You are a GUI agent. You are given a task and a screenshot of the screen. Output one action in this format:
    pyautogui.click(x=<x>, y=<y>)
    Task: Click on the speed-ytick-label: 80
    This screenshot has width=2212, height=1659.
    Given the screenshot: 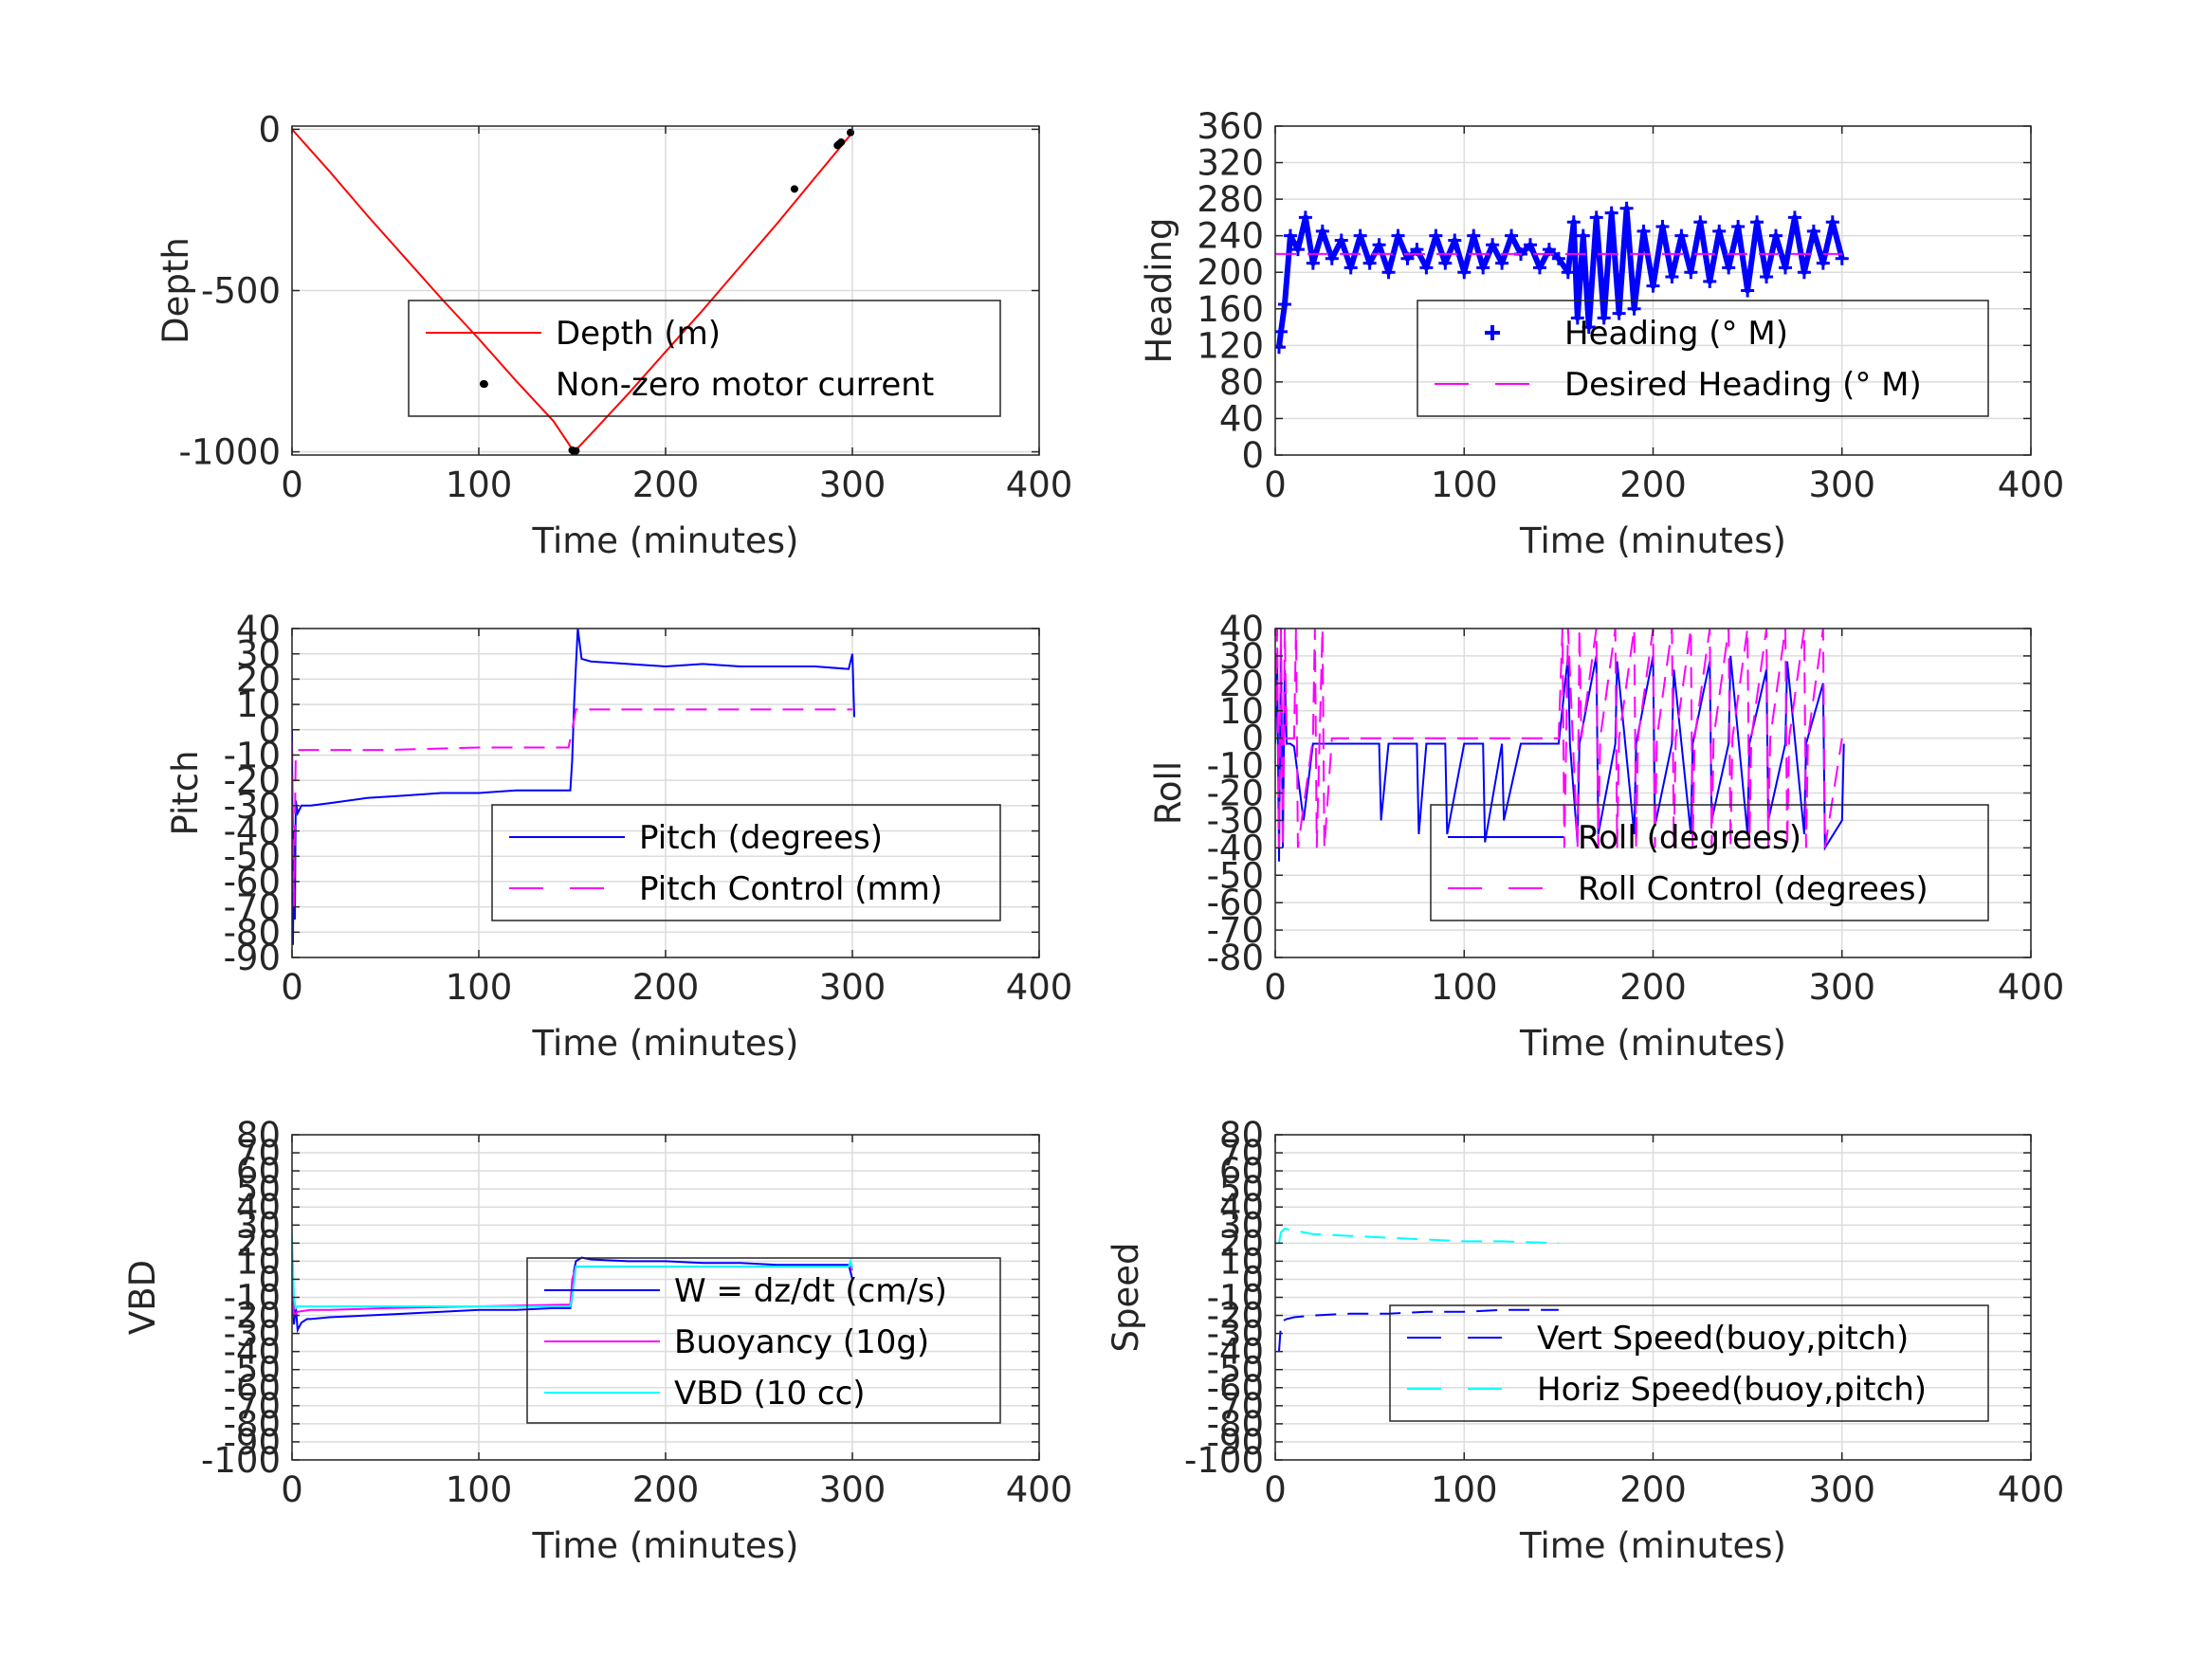 What is the action you would take?
    pyautogui.click(x=1241, y=1135)
    